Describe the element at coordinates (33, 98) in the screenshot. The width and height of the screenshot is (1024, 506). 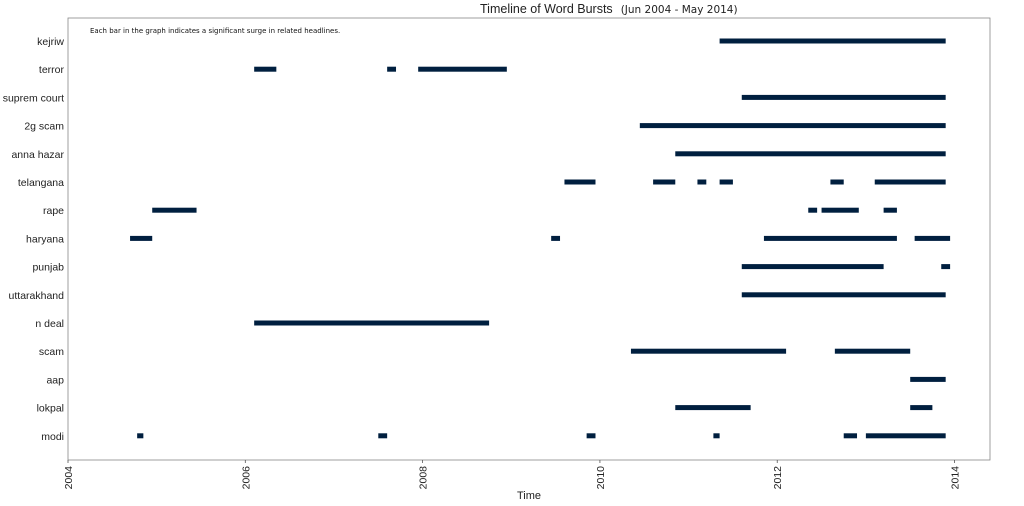
I see `y-tick-label: suprem court` at that location.